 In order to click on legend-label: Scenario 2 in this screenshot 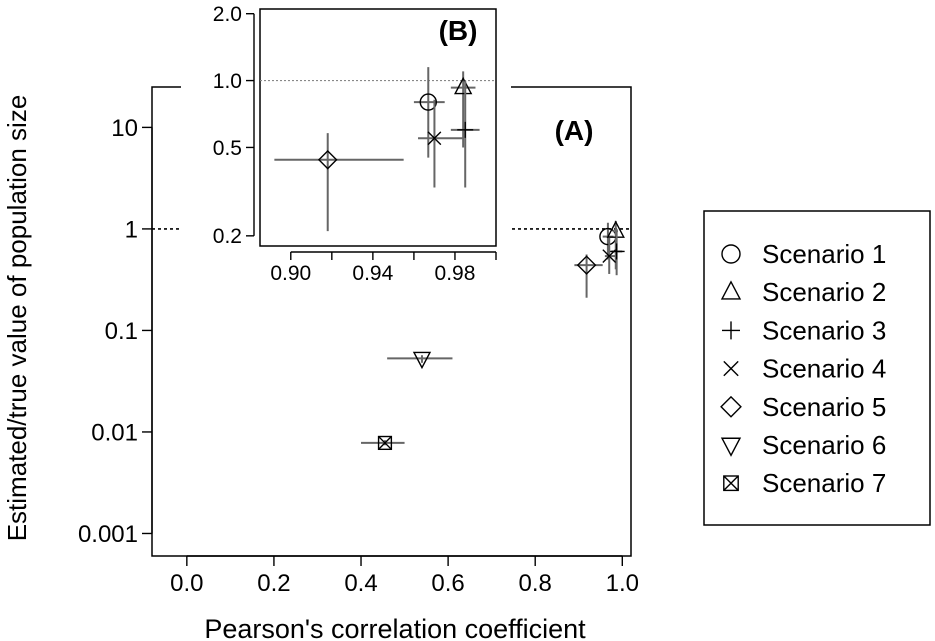, I will do `click(824, 292)`.